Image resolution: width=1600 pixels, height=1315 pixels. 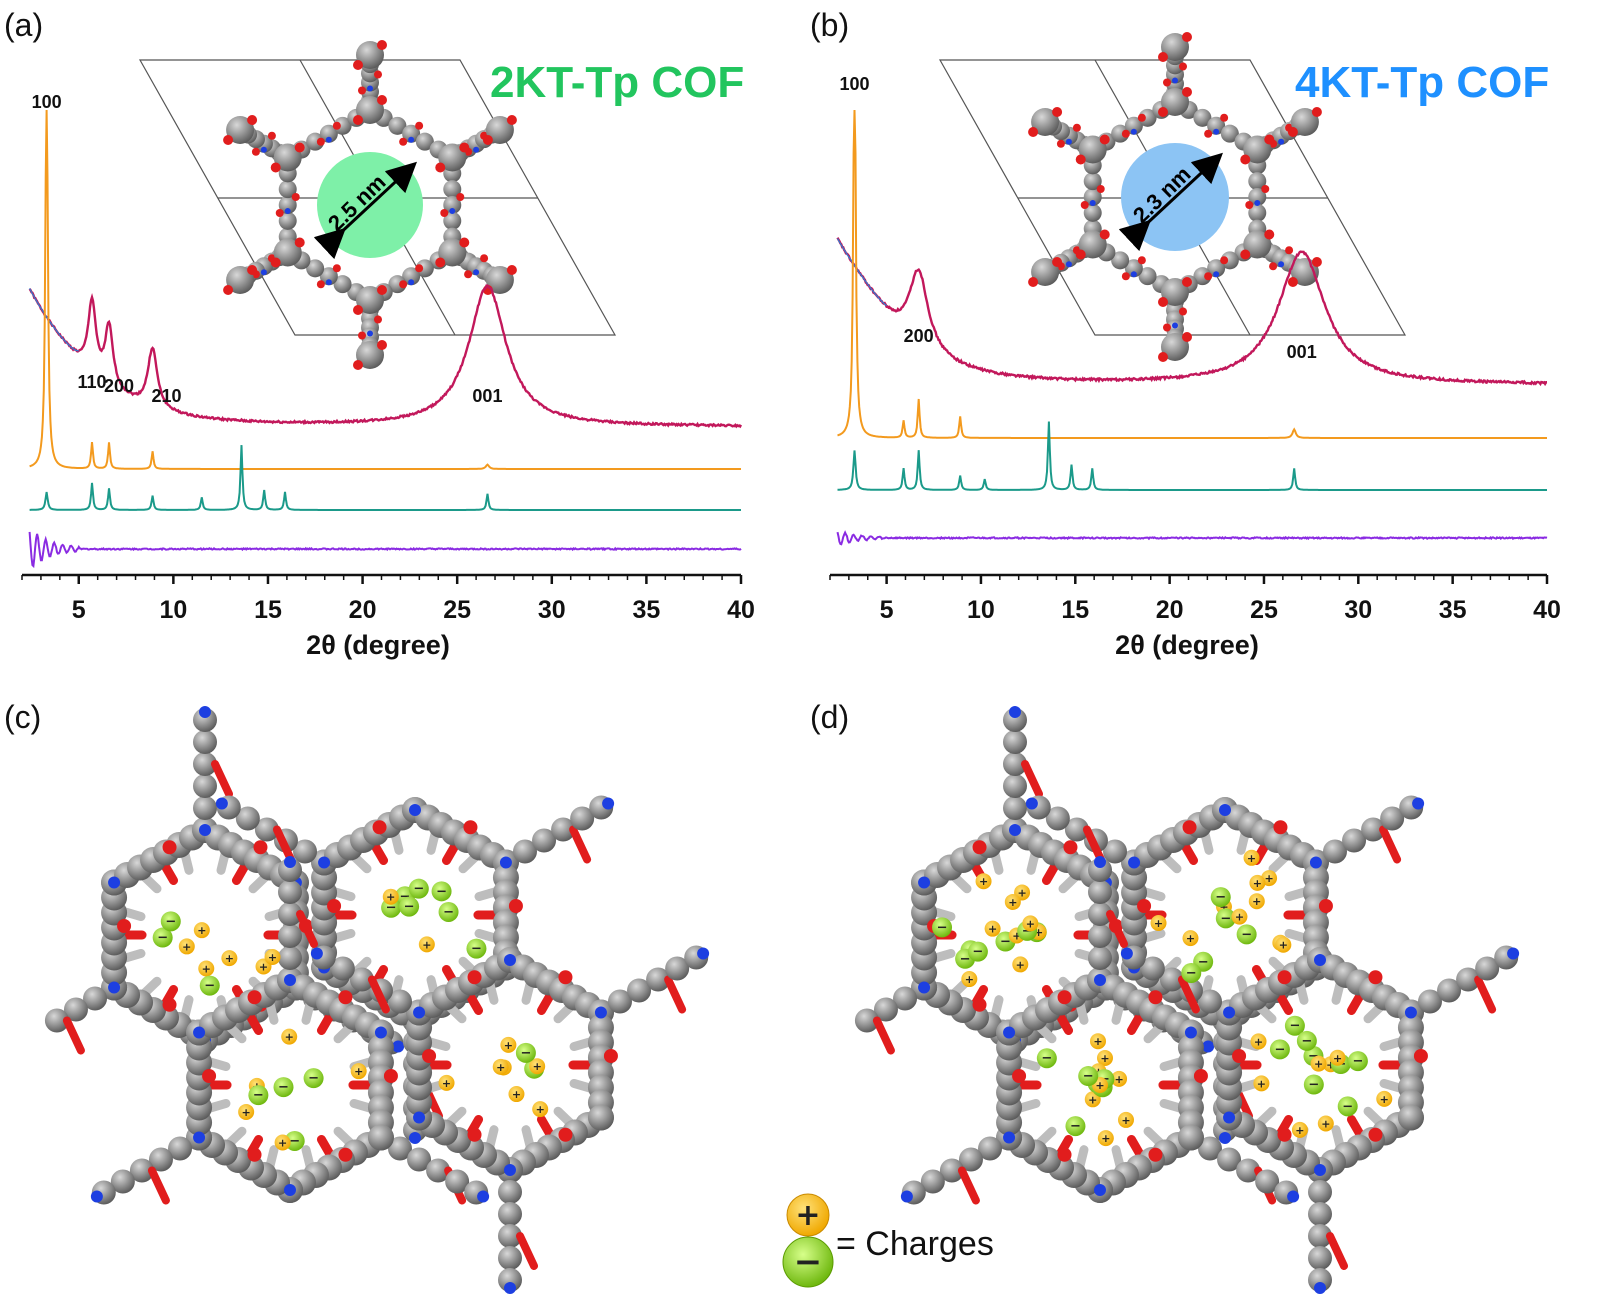 I want to click on legend-label: = Charges, so click(x=915, y=1244).